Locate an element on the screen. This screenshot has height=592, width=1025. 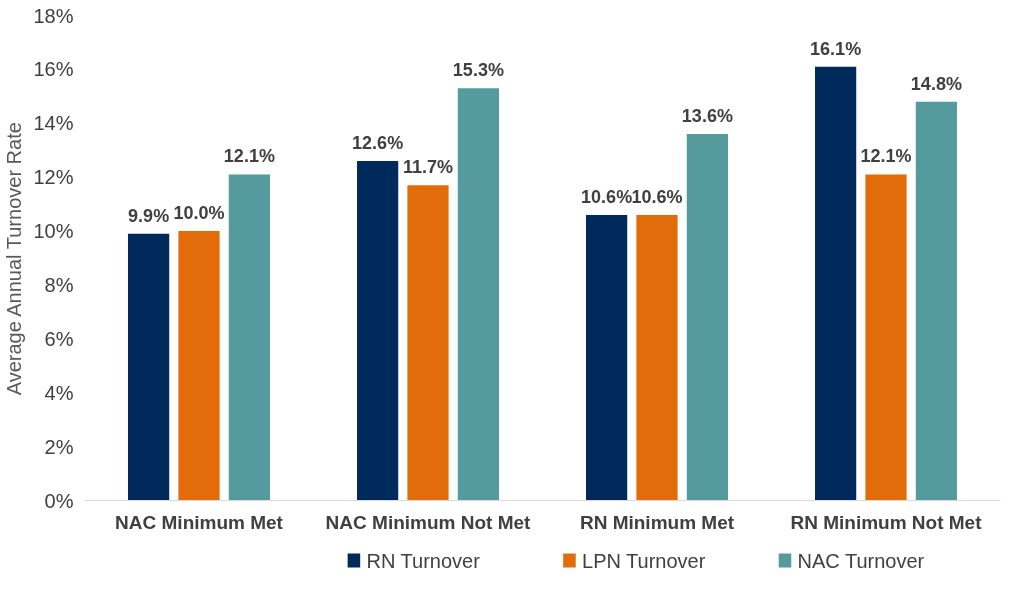
x-tick-label: NAC Minimum Not Met is located at coordinates (428, 522).